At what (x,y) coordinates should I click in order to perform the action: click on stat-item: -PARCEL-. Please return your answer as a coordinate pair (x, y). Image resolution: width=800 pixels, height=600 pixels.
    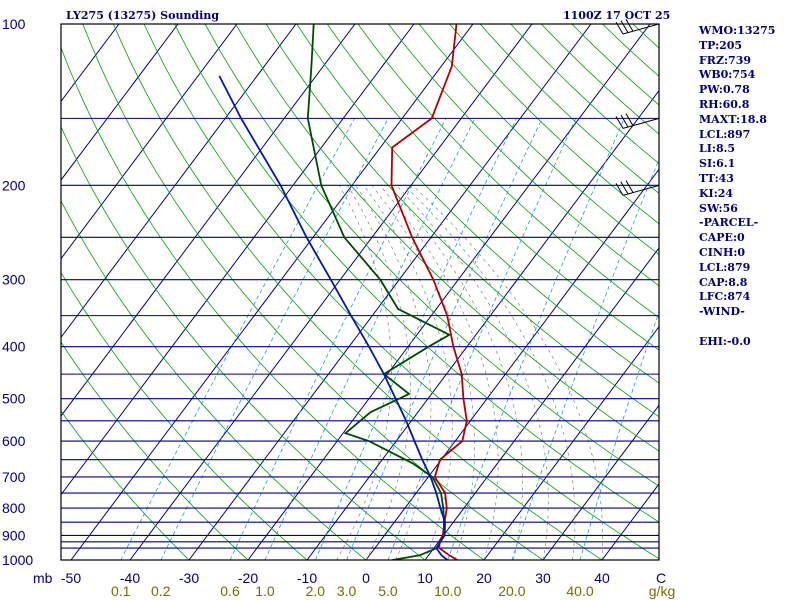
    Looking at the image, I should click on (729, 223).